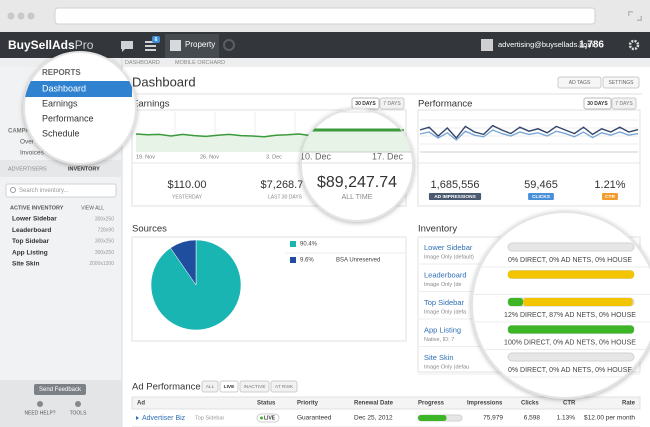  What do you see at coordinates (142, 63) in the screenshot?
I see `sub-nav-tab: DASHBOARD` at bounding box center [142, 63].